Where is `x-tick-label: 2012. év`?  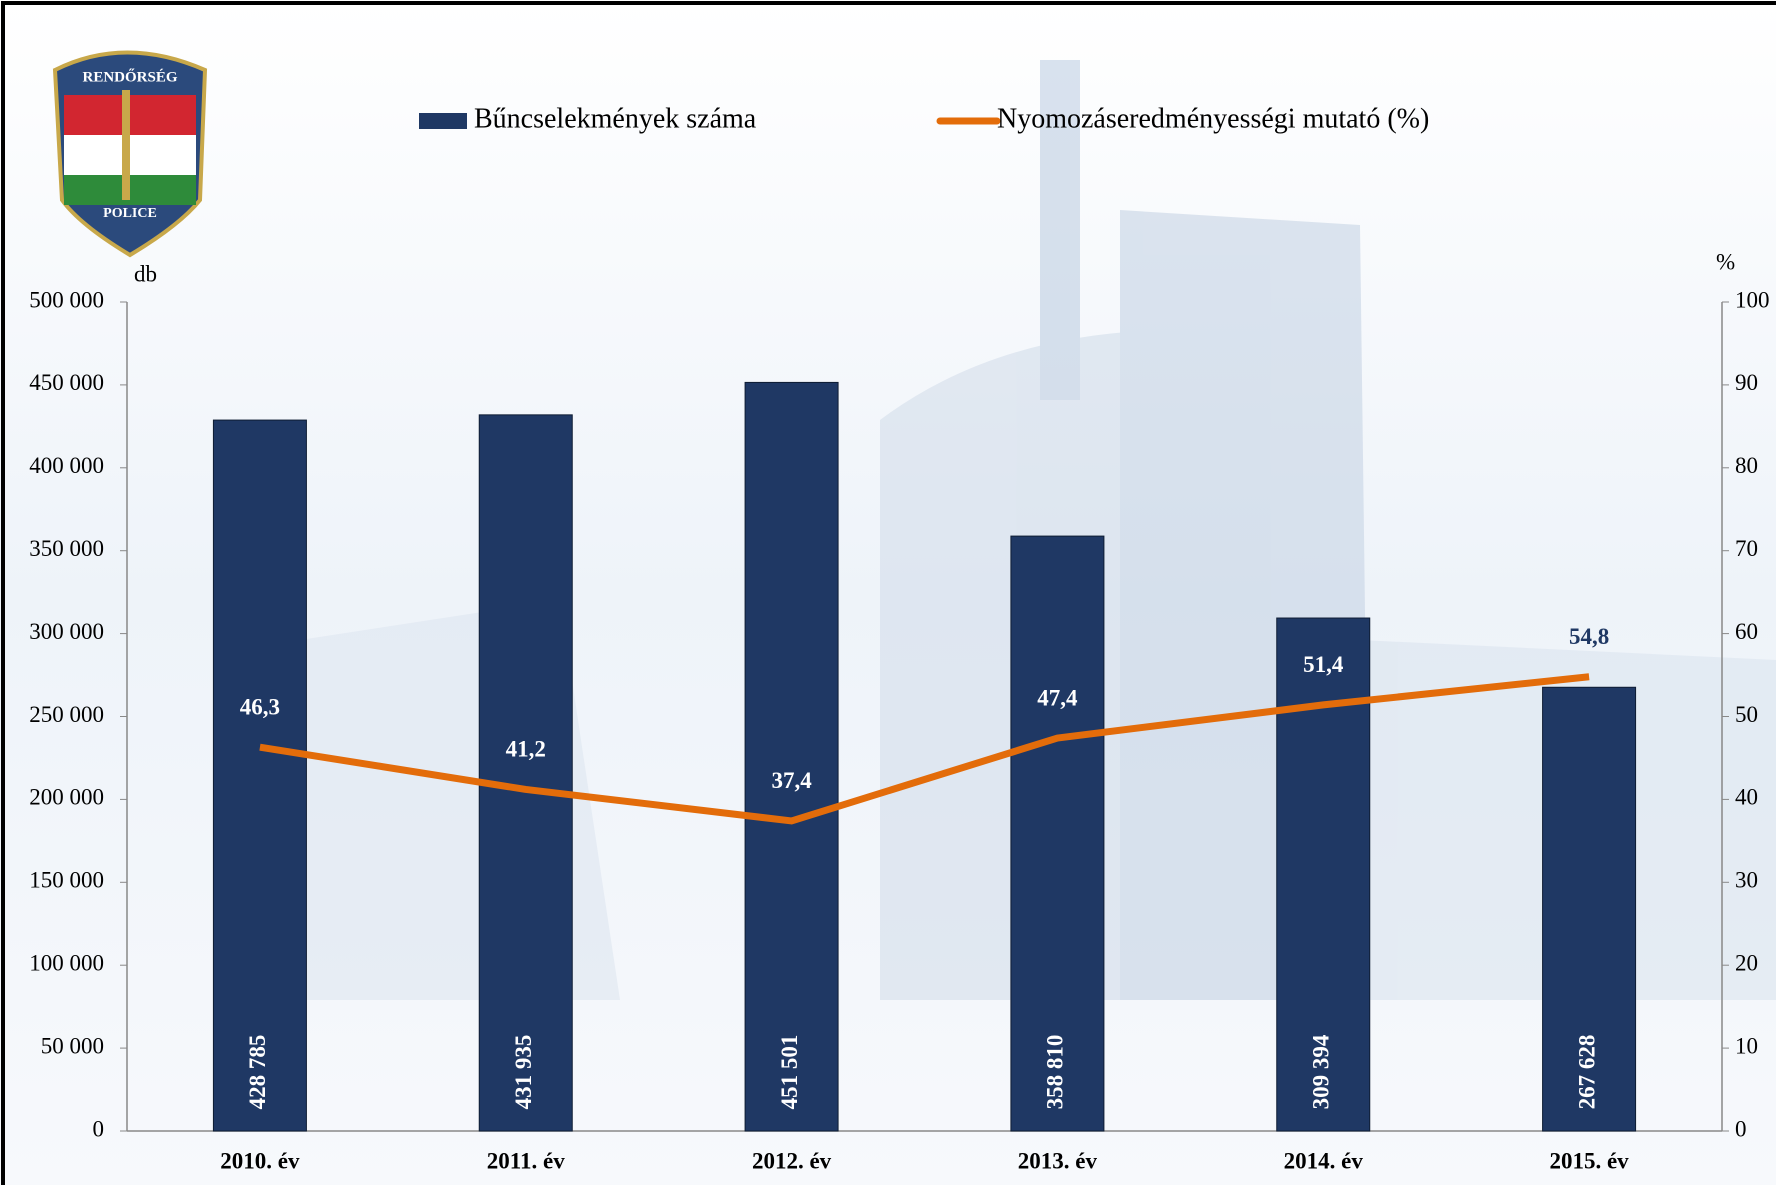 x-tick-label: 2012. év is located at coordinates (792, 1160).